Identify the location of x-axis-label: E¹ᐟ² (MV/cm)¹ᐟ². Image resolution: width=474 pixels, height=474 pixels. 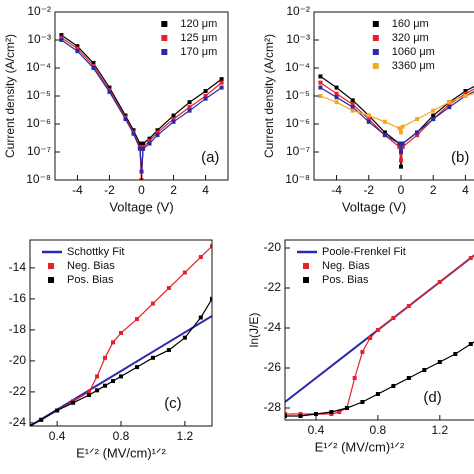
(121, 452).